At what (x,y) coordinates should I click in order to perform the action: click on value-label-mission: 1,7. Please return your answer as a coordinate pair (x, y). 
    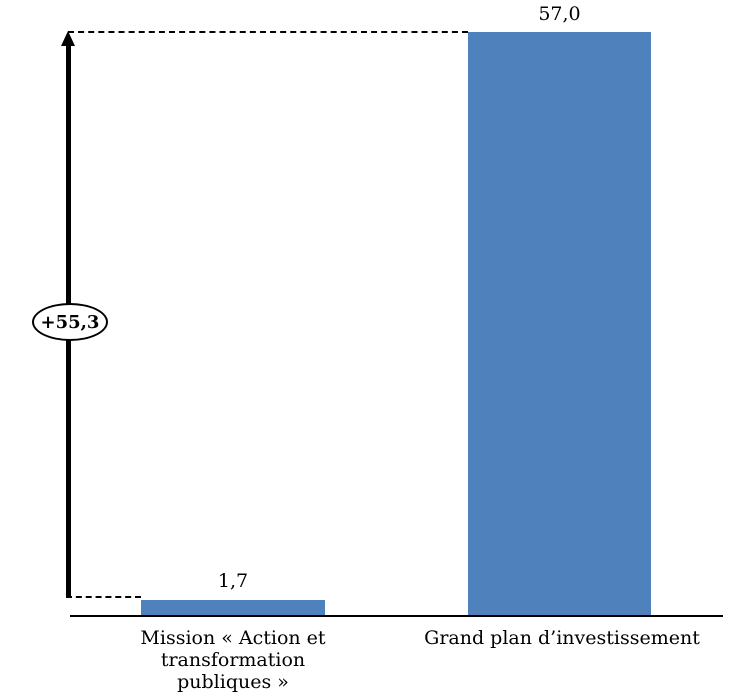
    Looking at the image, I should click on (233, 581).